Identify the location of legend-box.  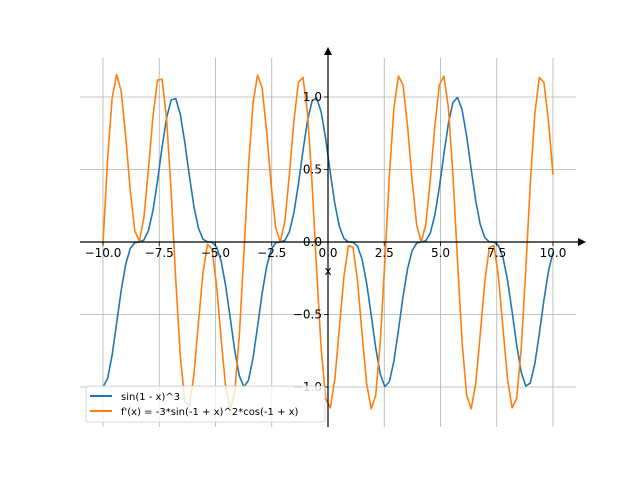
(205, 404).